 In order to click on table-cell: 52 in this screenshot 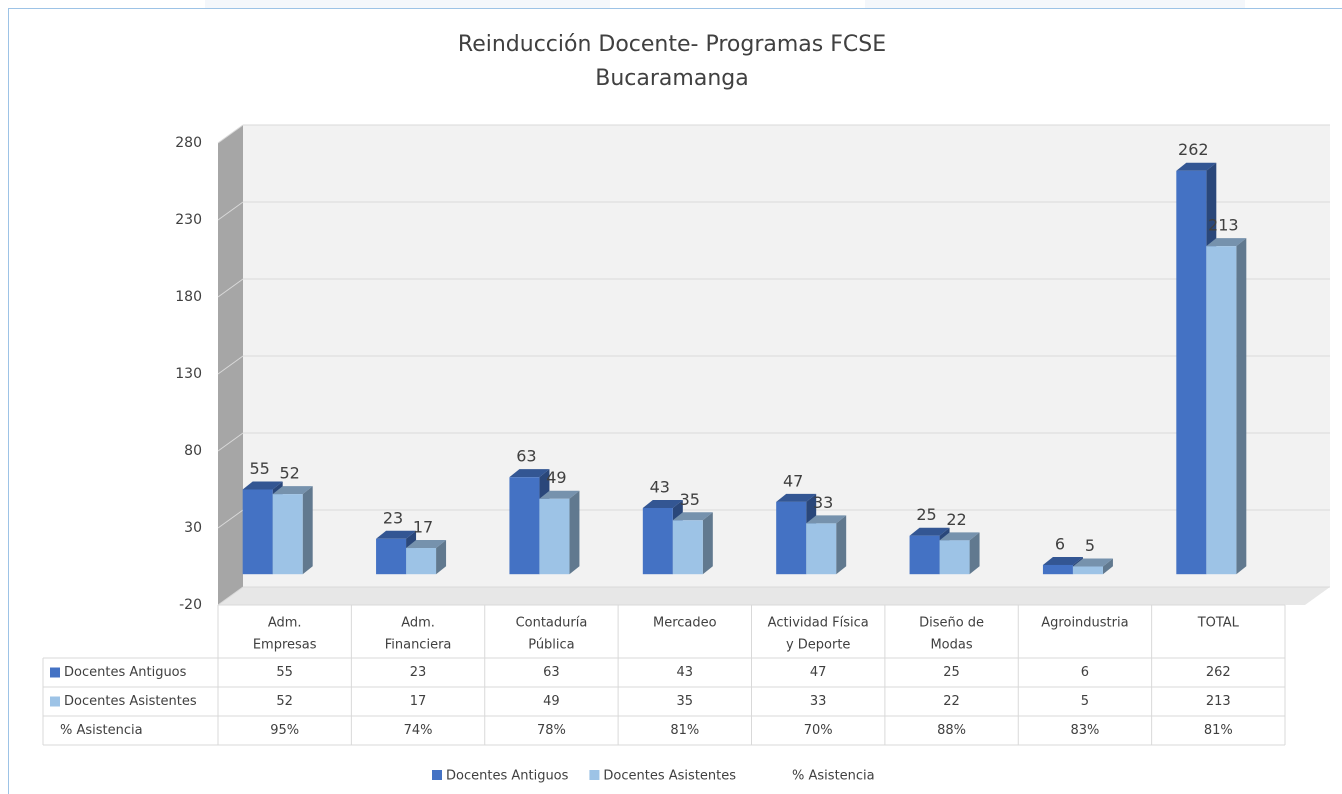, I will do `click(284, 701)`.